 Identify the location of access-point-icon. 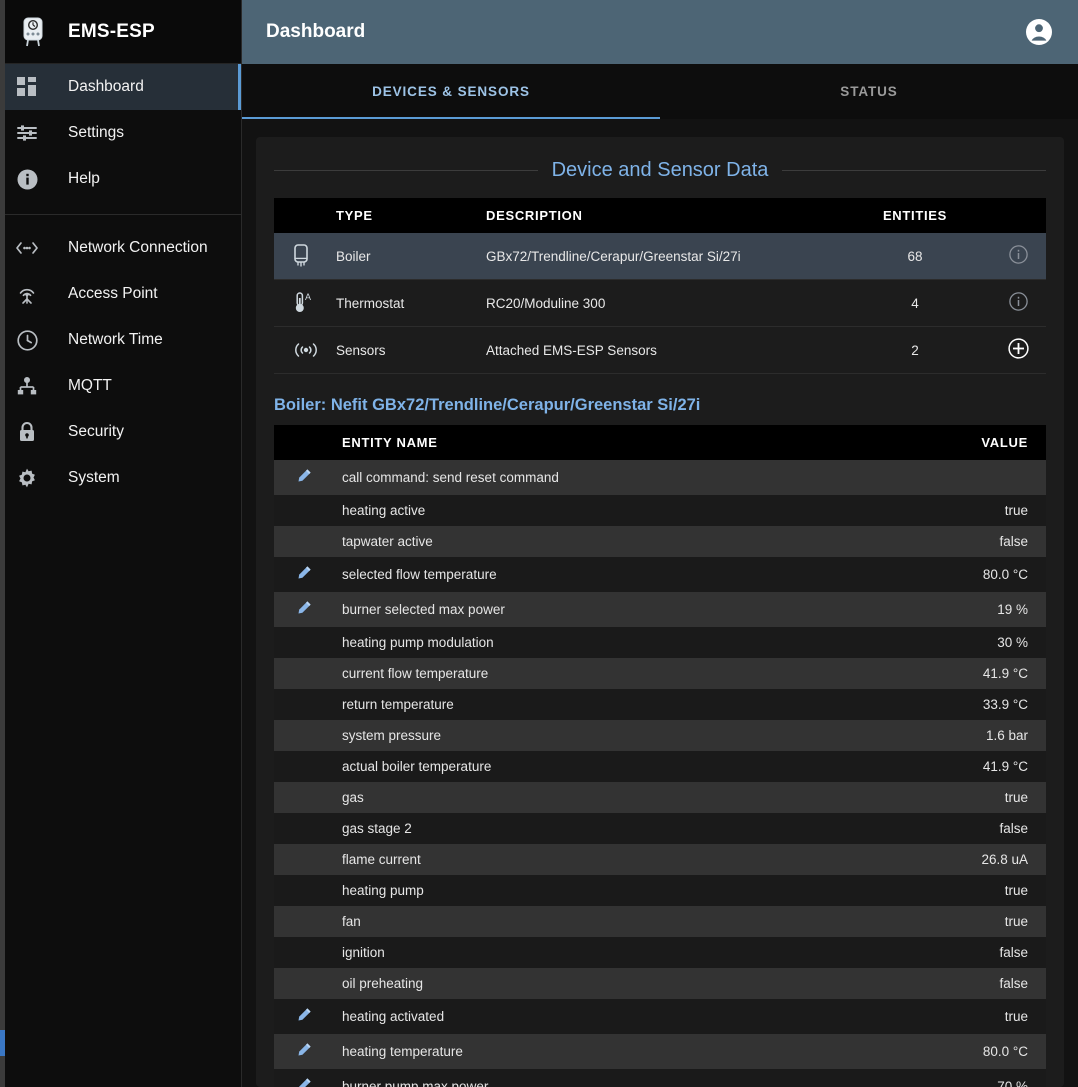
(27, 294).